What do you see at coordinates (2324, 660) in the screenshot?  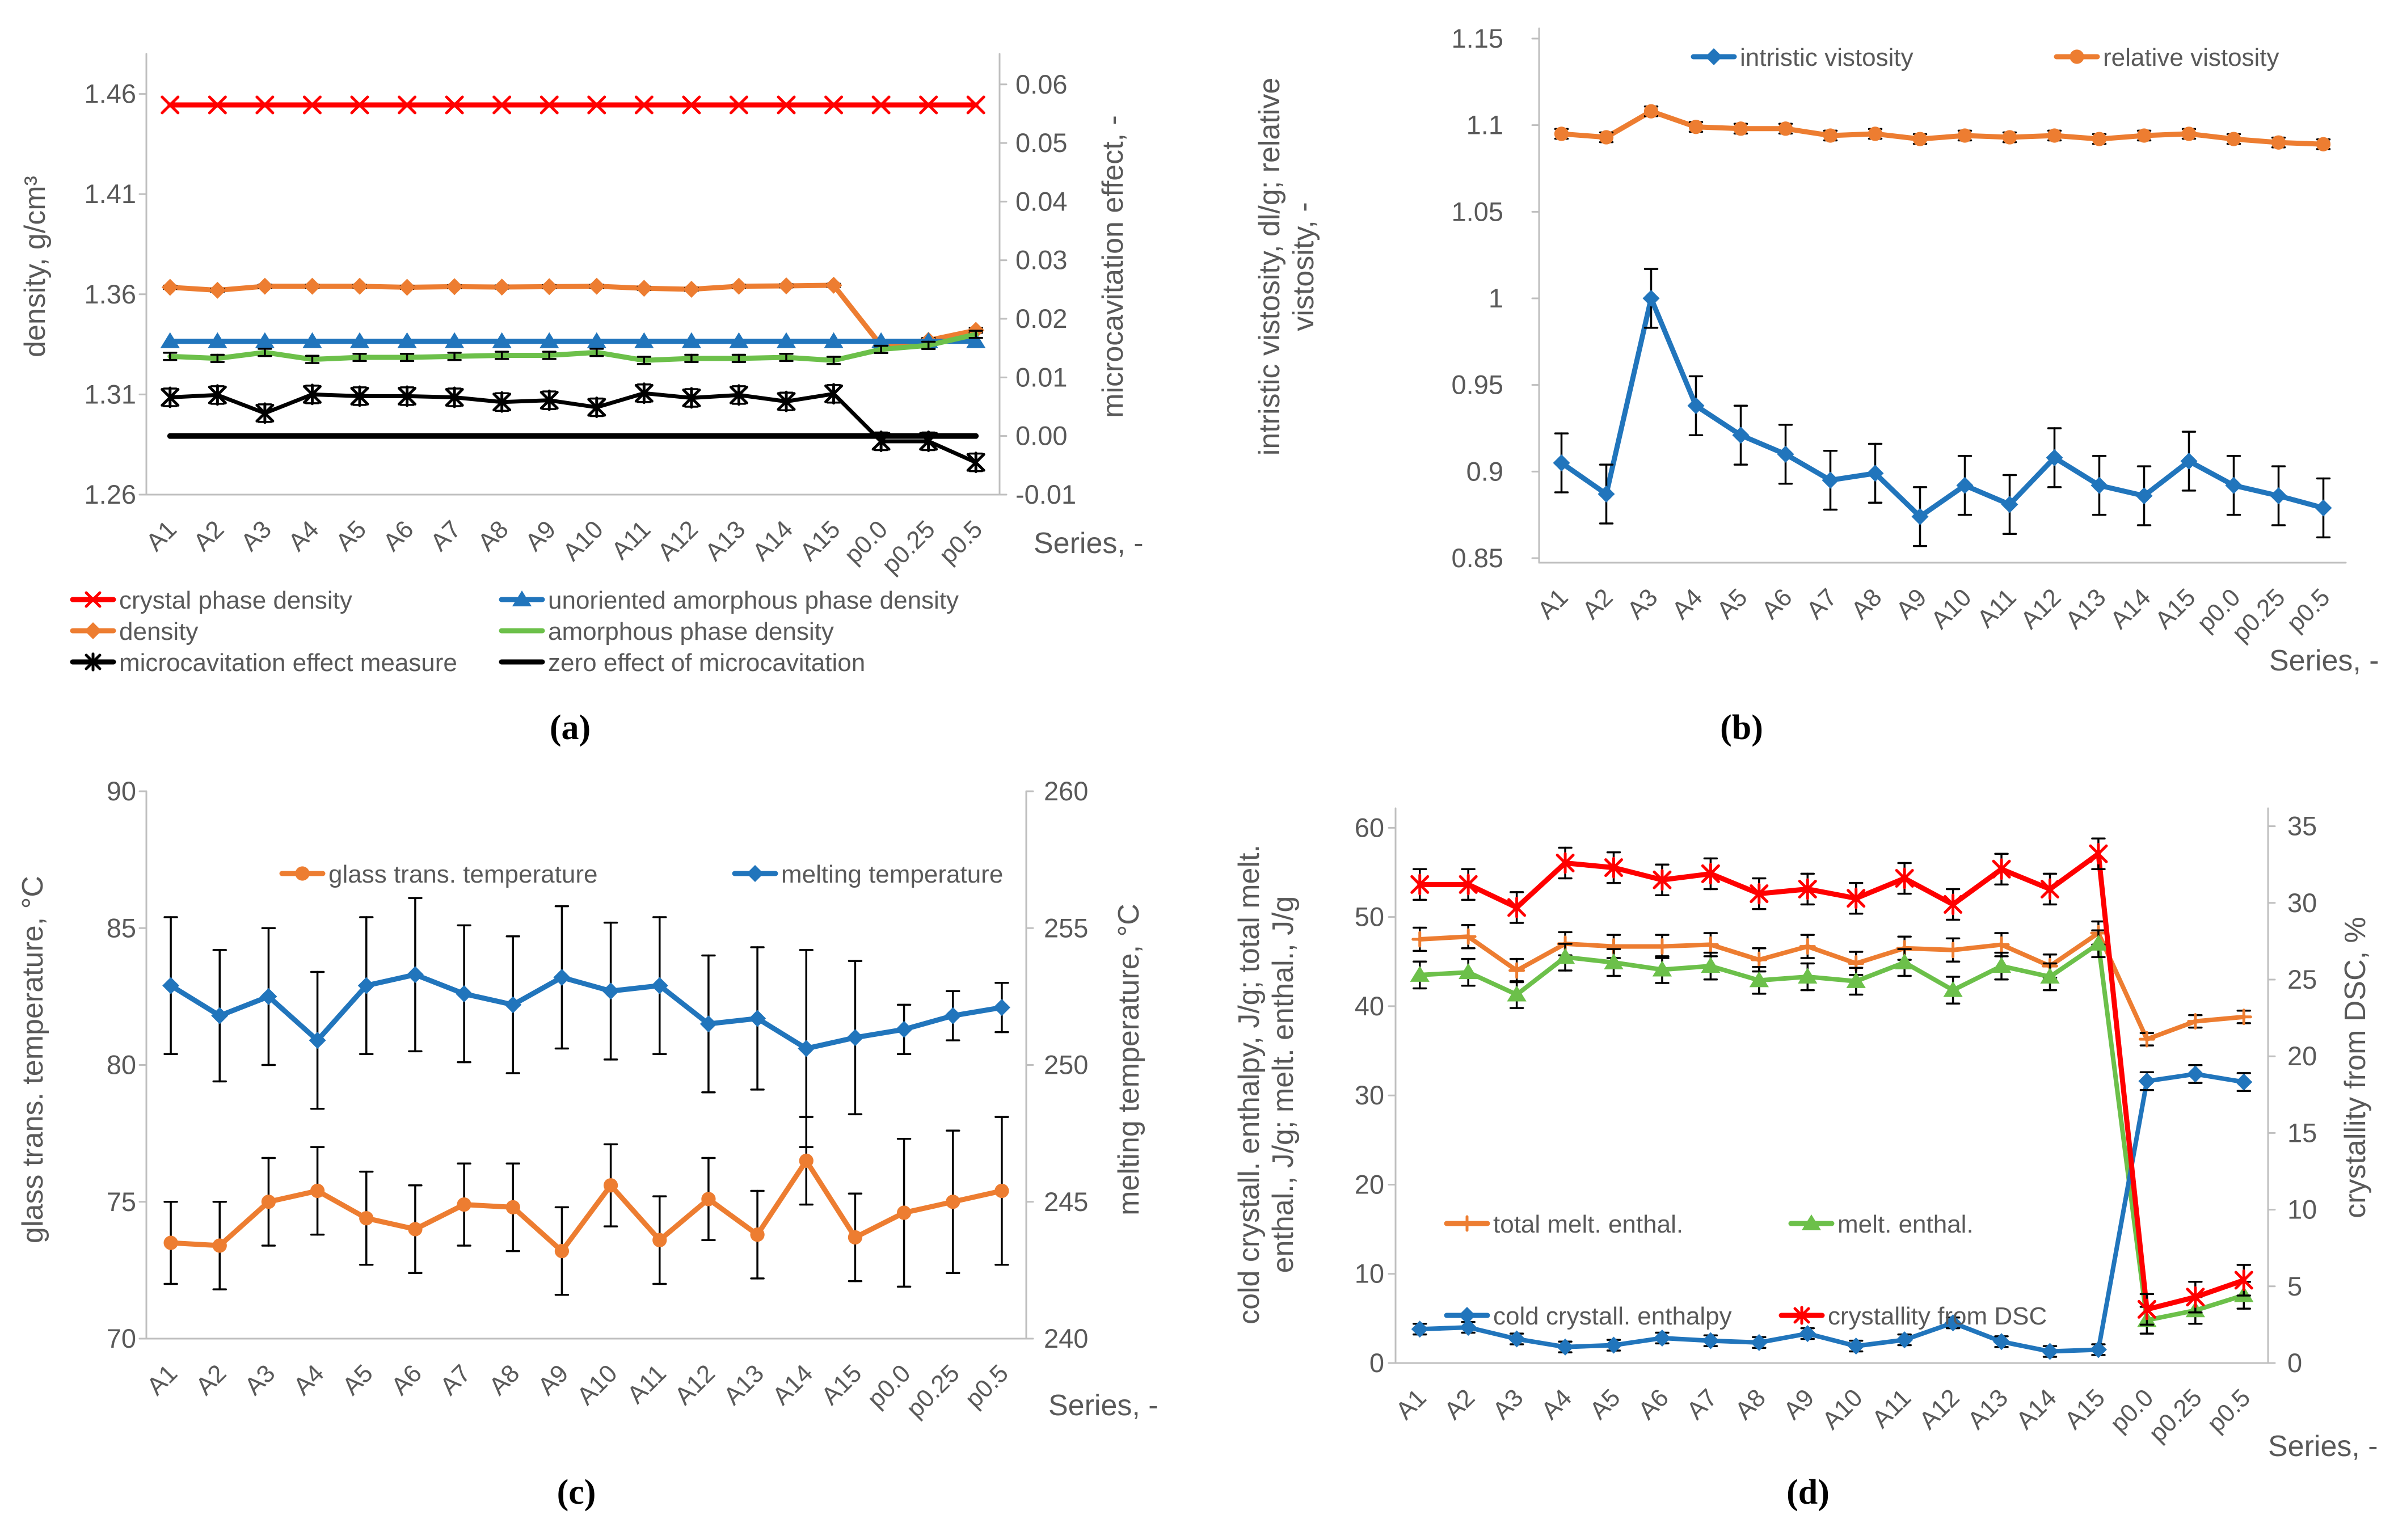 I see `panel-b-x-title: Series, -` at bounding box center [2324, 660].